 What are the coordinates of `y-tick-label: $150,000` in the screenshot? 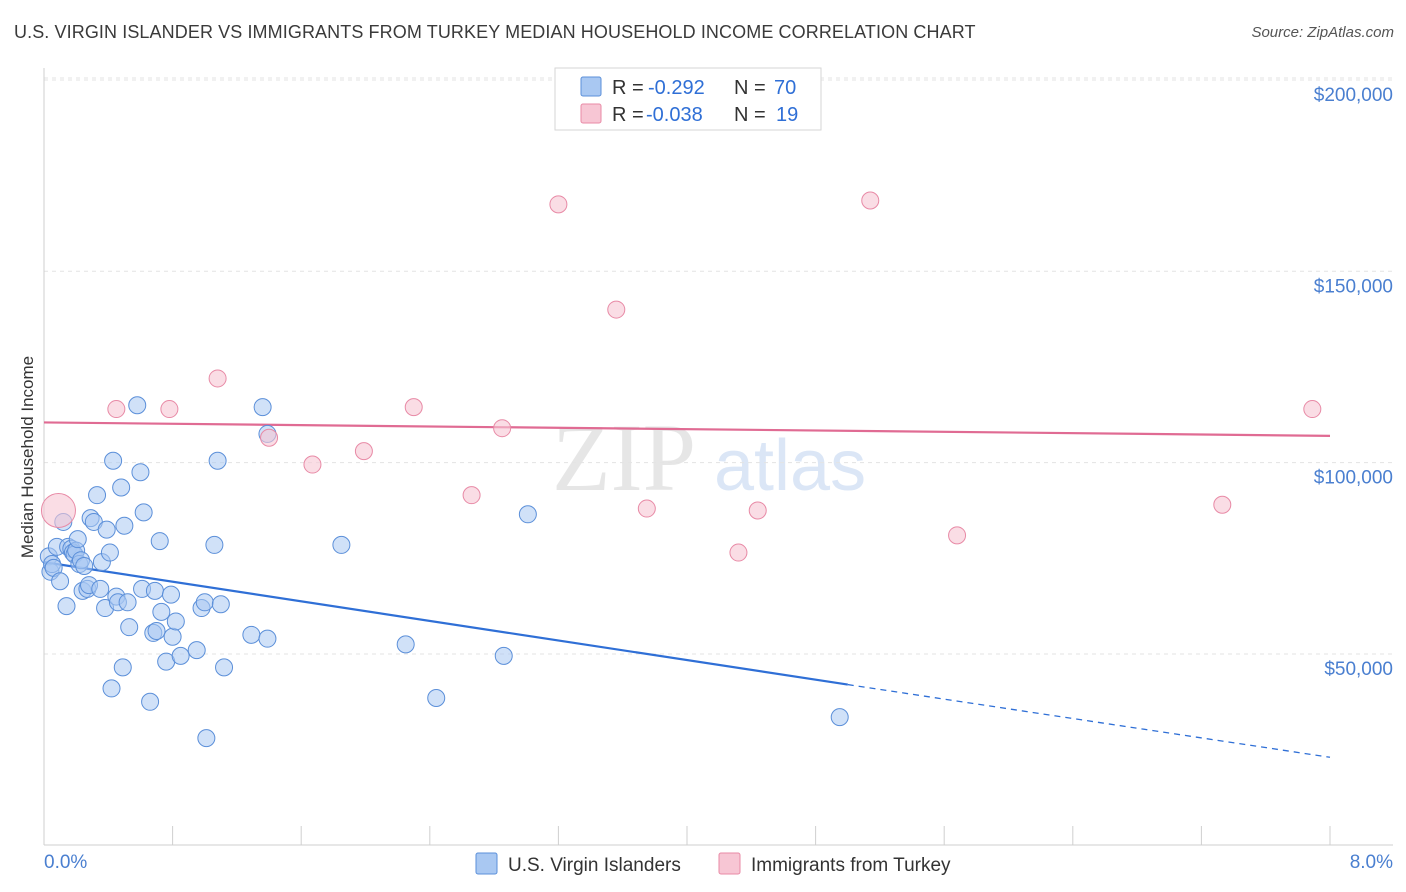 It's located at (1353, 286).